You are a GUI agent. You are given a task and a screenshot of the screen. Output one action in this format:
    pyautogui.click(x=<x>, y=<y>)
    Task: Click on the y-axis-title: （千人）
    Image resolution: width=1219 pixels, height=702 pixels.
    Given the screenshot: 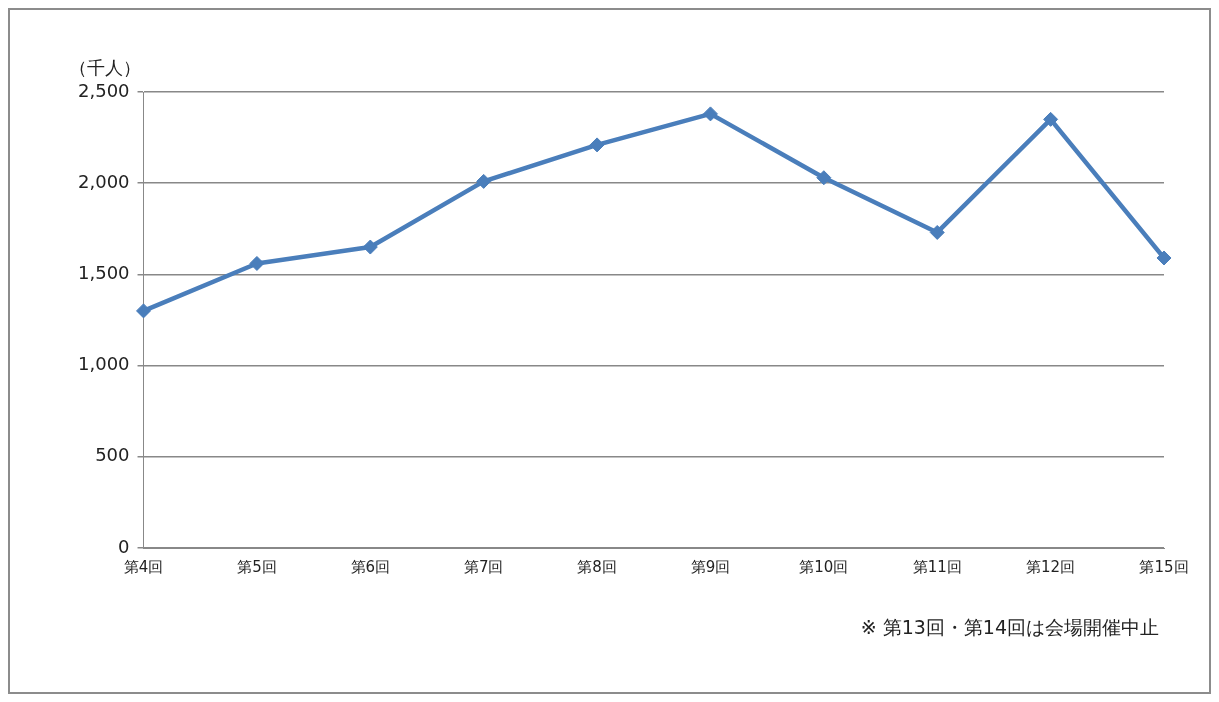 What is the action you would take?
    pyautogui.click(x=104, y=67)
    